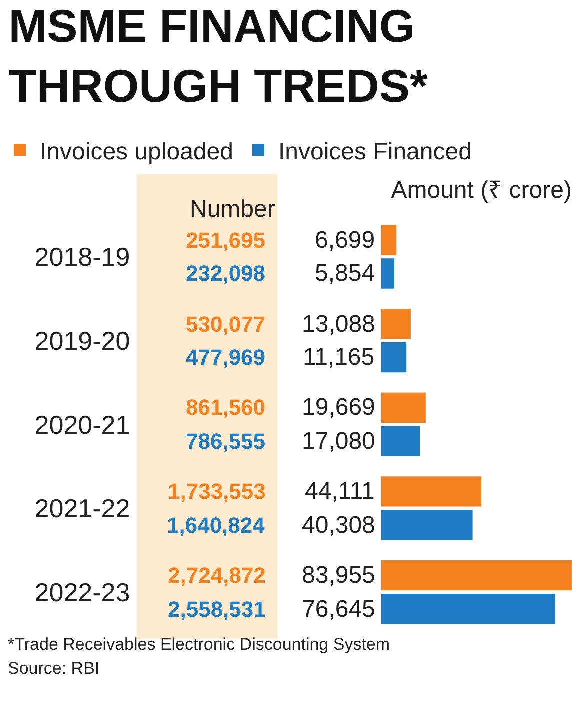 The image size is (587, 704). What do you see at coordinates (226, 357) in the screenshot?
I see `text: 477,969` at bounding box center [226, 357].